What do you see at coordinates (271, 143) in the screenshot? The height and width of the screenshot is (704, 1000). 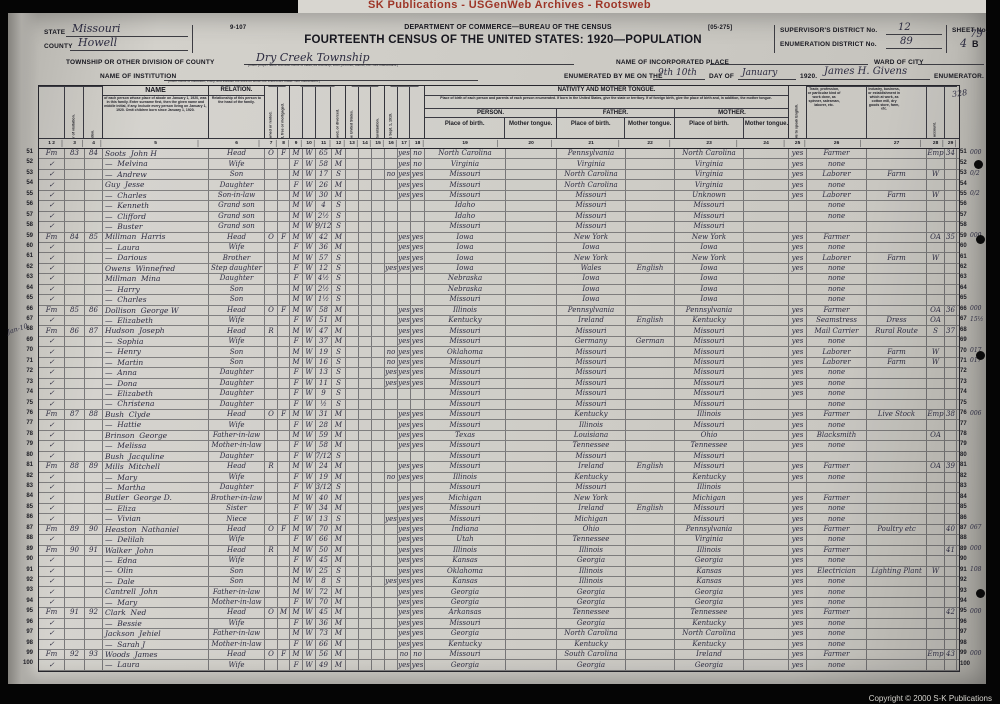 I see `column-number: 7` at bounding box center [271, 143].